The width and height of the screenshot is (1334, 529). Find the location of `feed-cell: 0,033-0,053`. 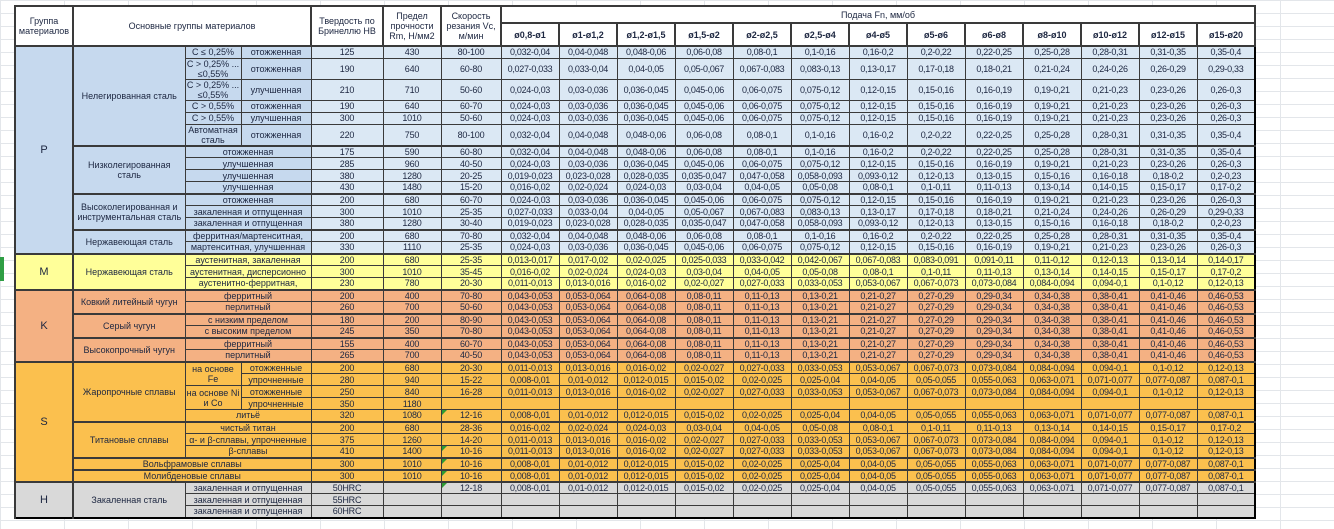

feed-cell: 0,033-0,053 is located at coordinates (820, 391).